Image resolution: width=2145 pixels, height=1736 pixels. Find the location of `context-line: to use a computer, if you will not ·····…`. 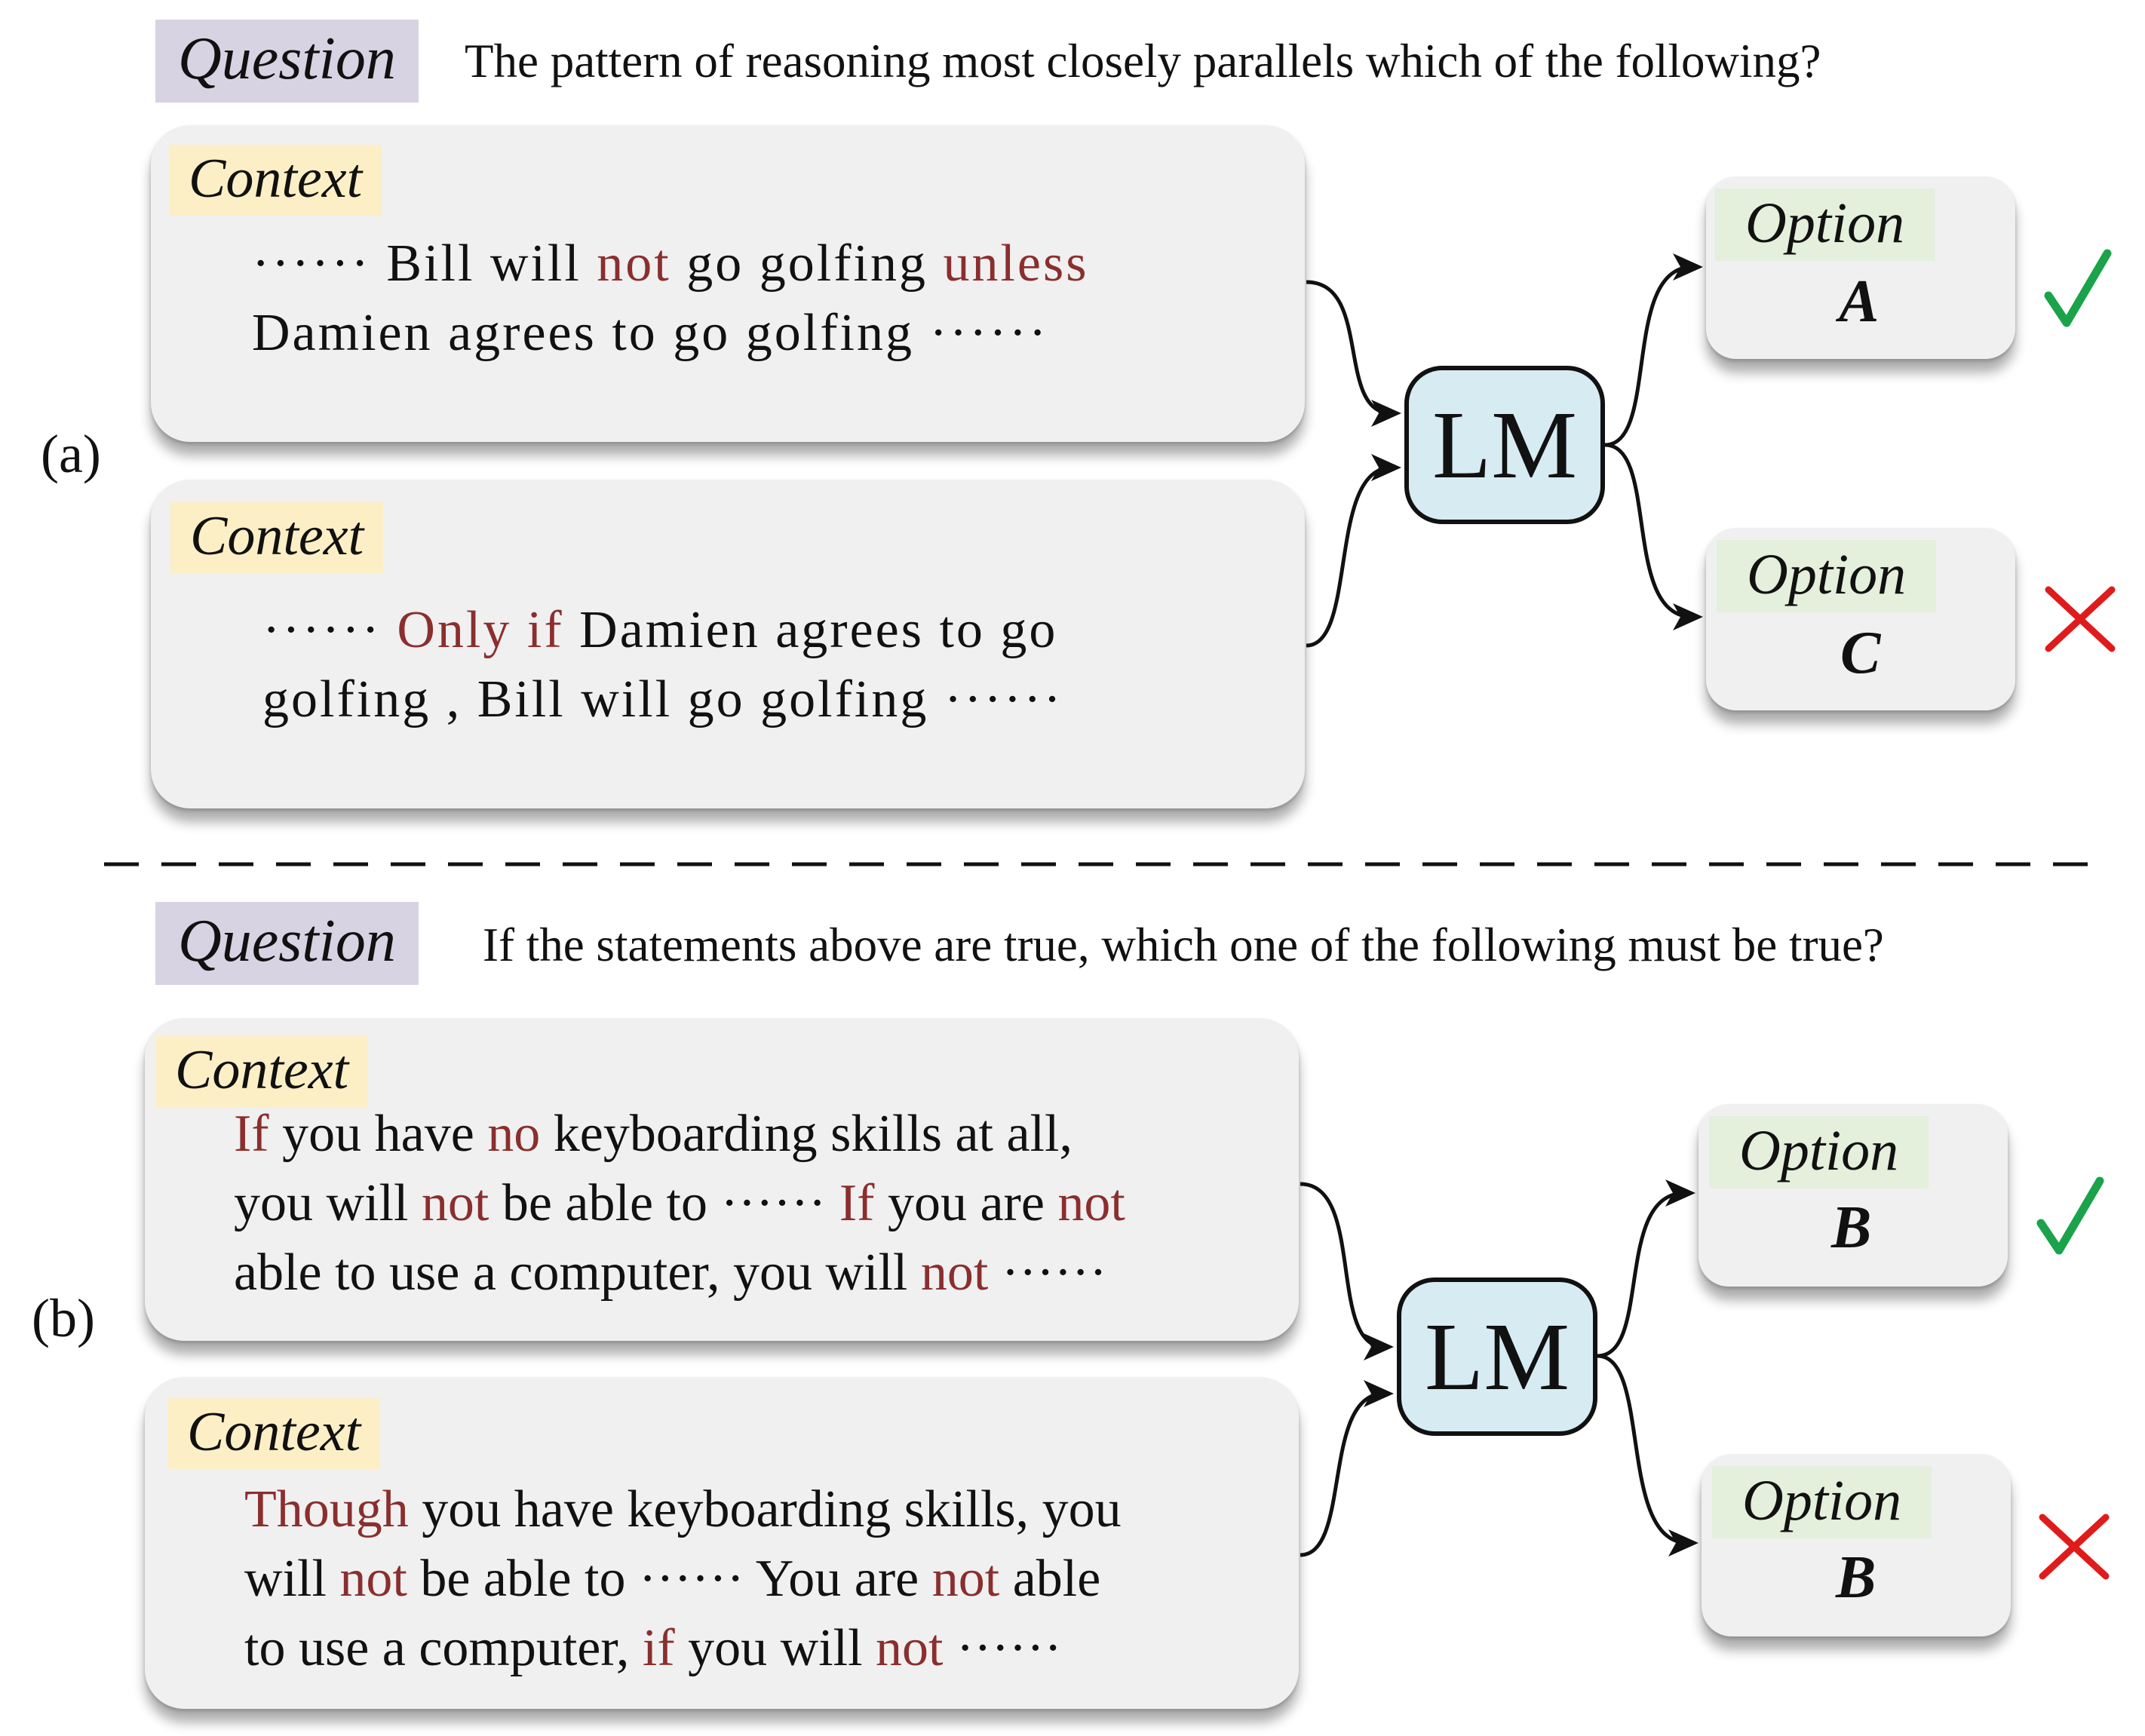

context-line: to use a computer, if you will not ·····… is located at coordinates (683, 1648).